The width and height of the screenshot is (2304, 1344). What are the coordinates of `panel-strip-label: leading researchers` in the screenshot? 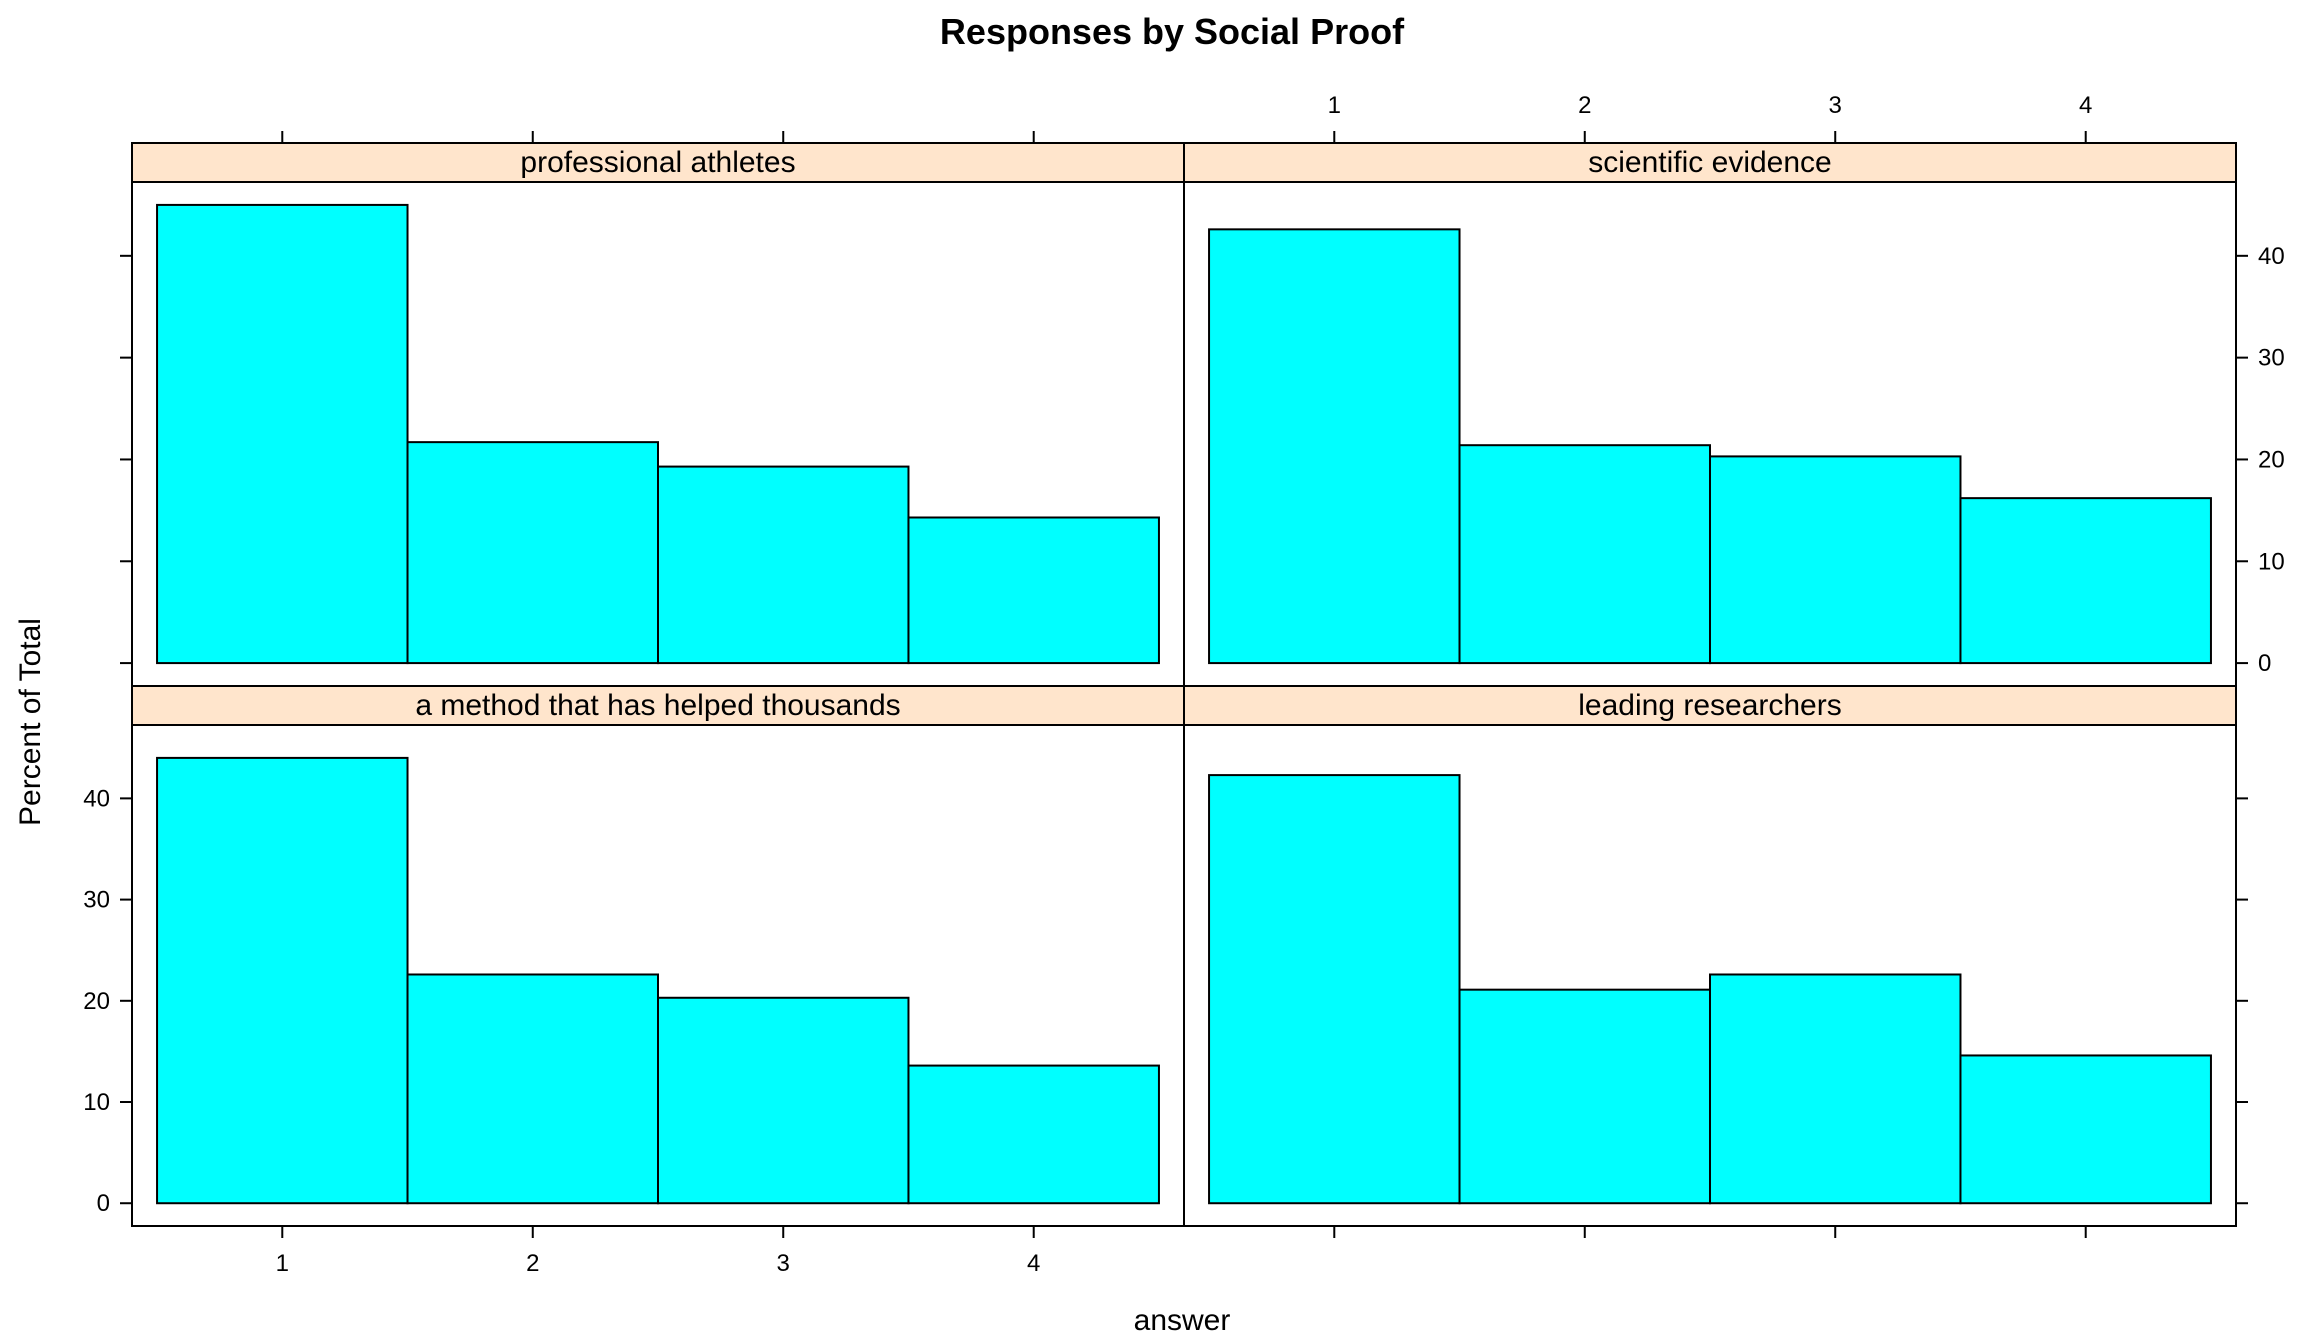 It's located at (1709, 705).